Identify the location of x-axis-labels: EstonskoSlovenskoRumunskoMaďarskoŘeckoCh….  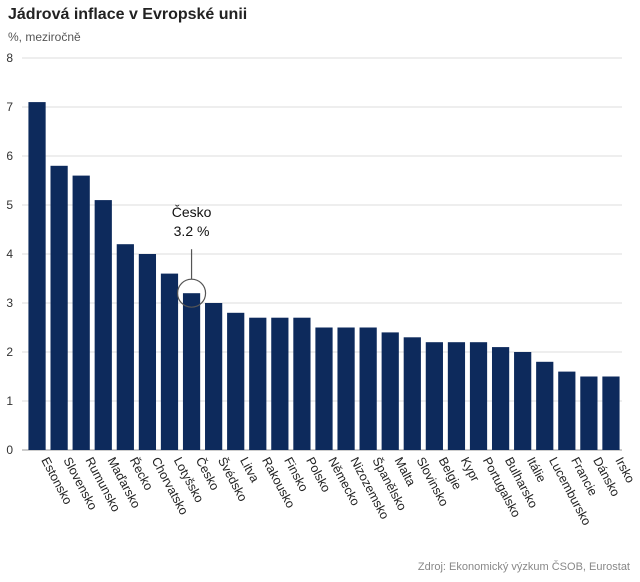
(337, 490).